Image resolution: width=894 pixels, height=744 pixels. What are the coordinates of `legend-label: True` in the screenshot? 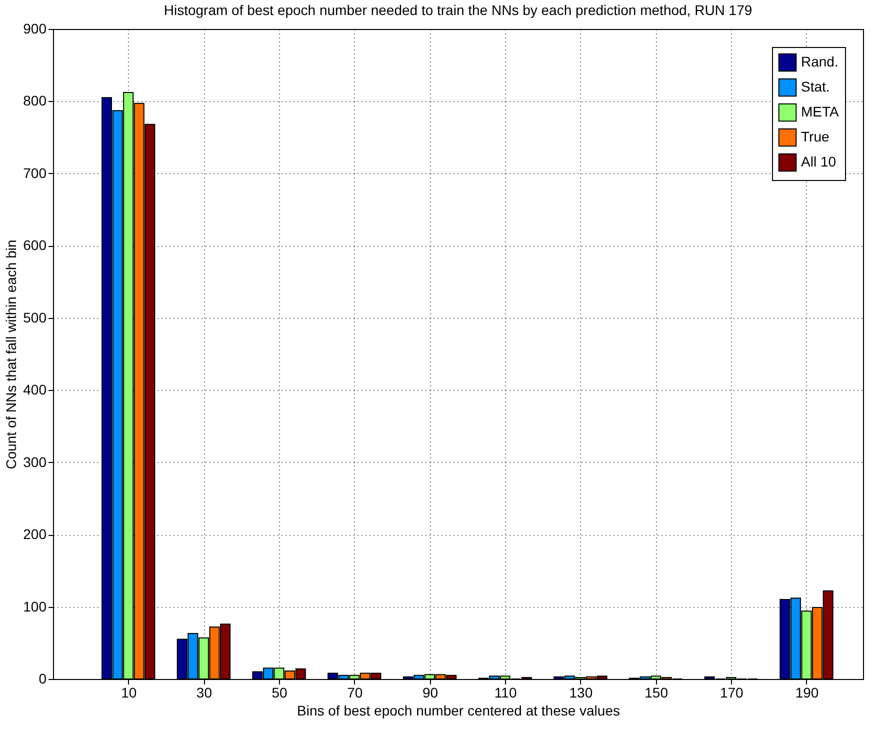 It's located at (815, 136).